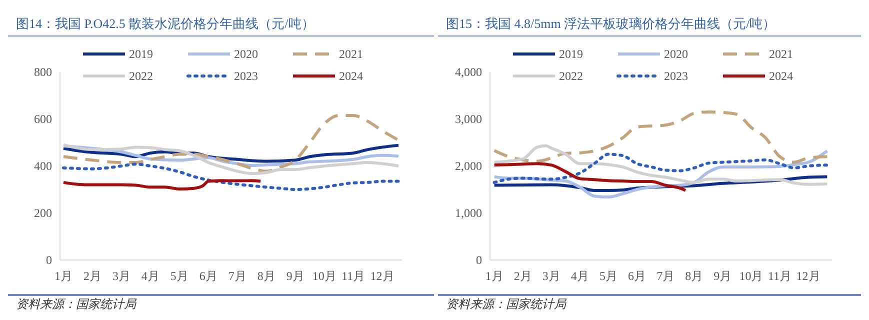 The width and height of the screenshot is (869, 320). I want to click on chart-title: 图14：我国 P.O42.5 散装水泥价格分年曲线（元/吨）, so click(165, 23).